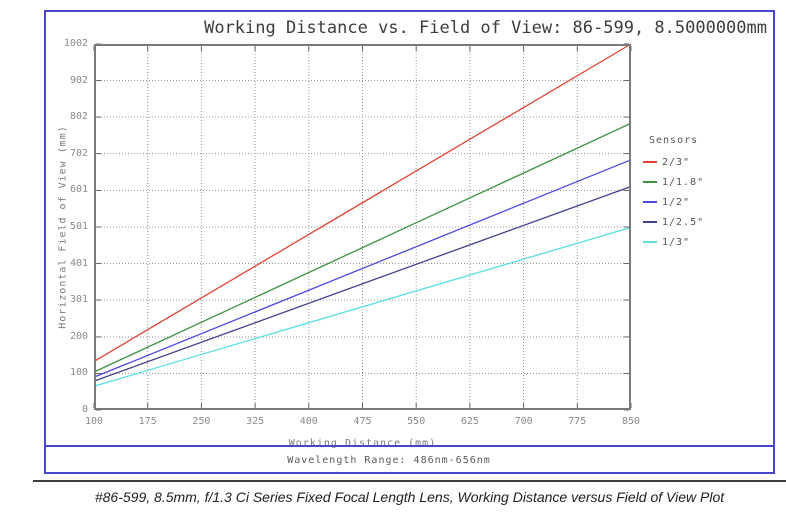 The height and width of the screenshot is (518, 786). I want to click on legend: Sensors 2/3" 1/1.8" 1/2" 1/2.5" 1/3", so click(673, 193).